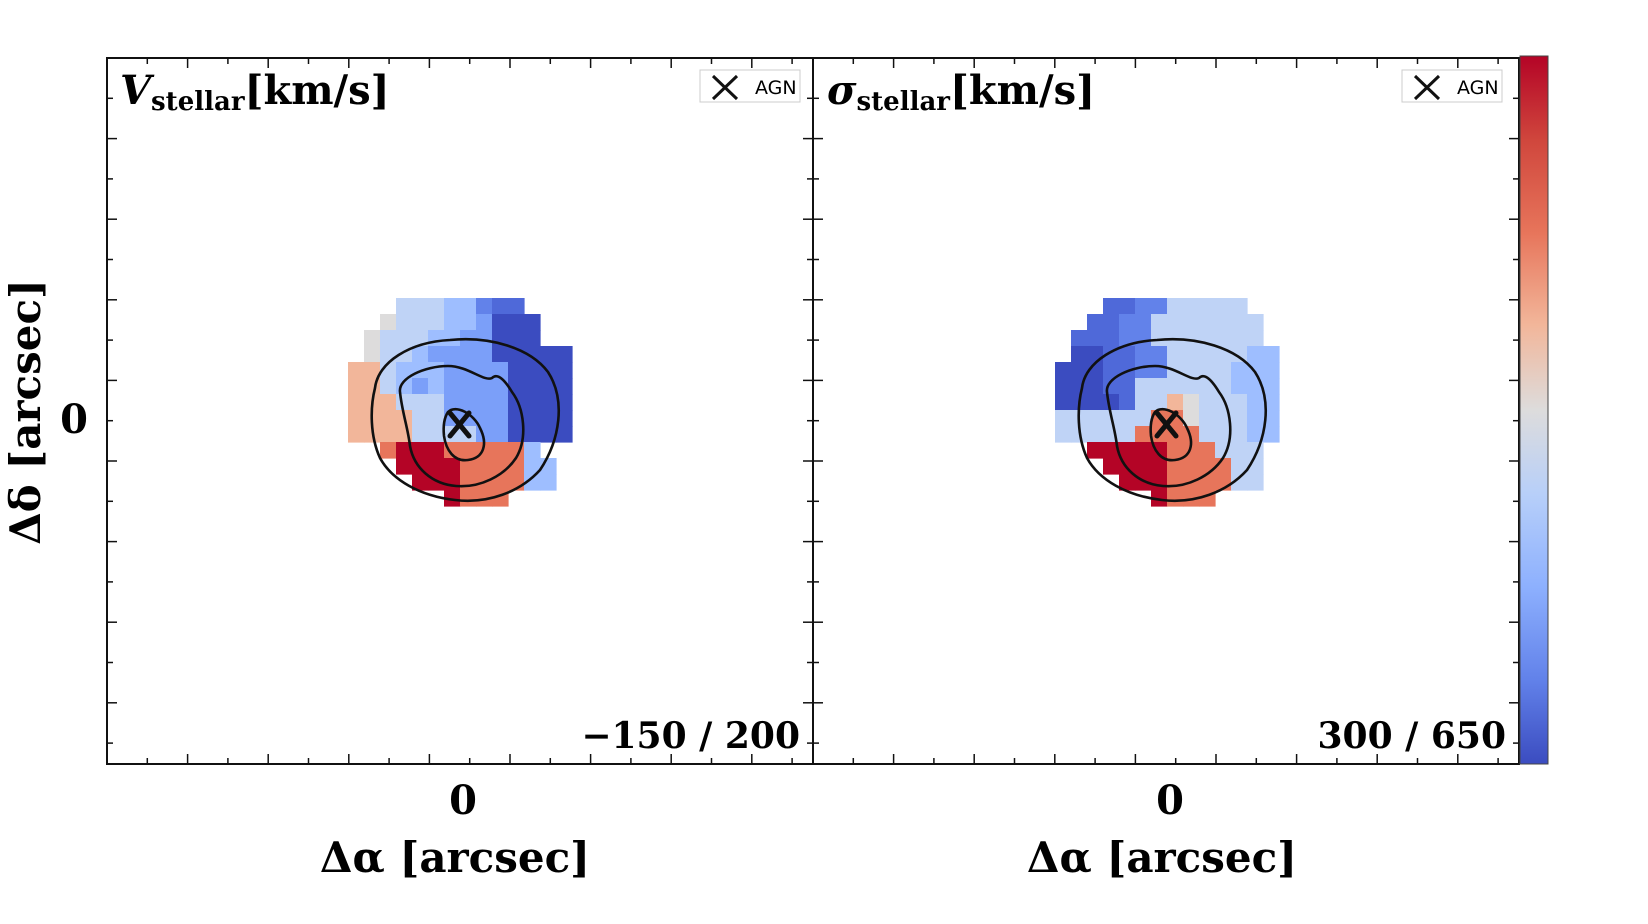 The image size is (1648, 924). I want to click on range-label-dispersion: 300 / 650, so click(1411, 736).